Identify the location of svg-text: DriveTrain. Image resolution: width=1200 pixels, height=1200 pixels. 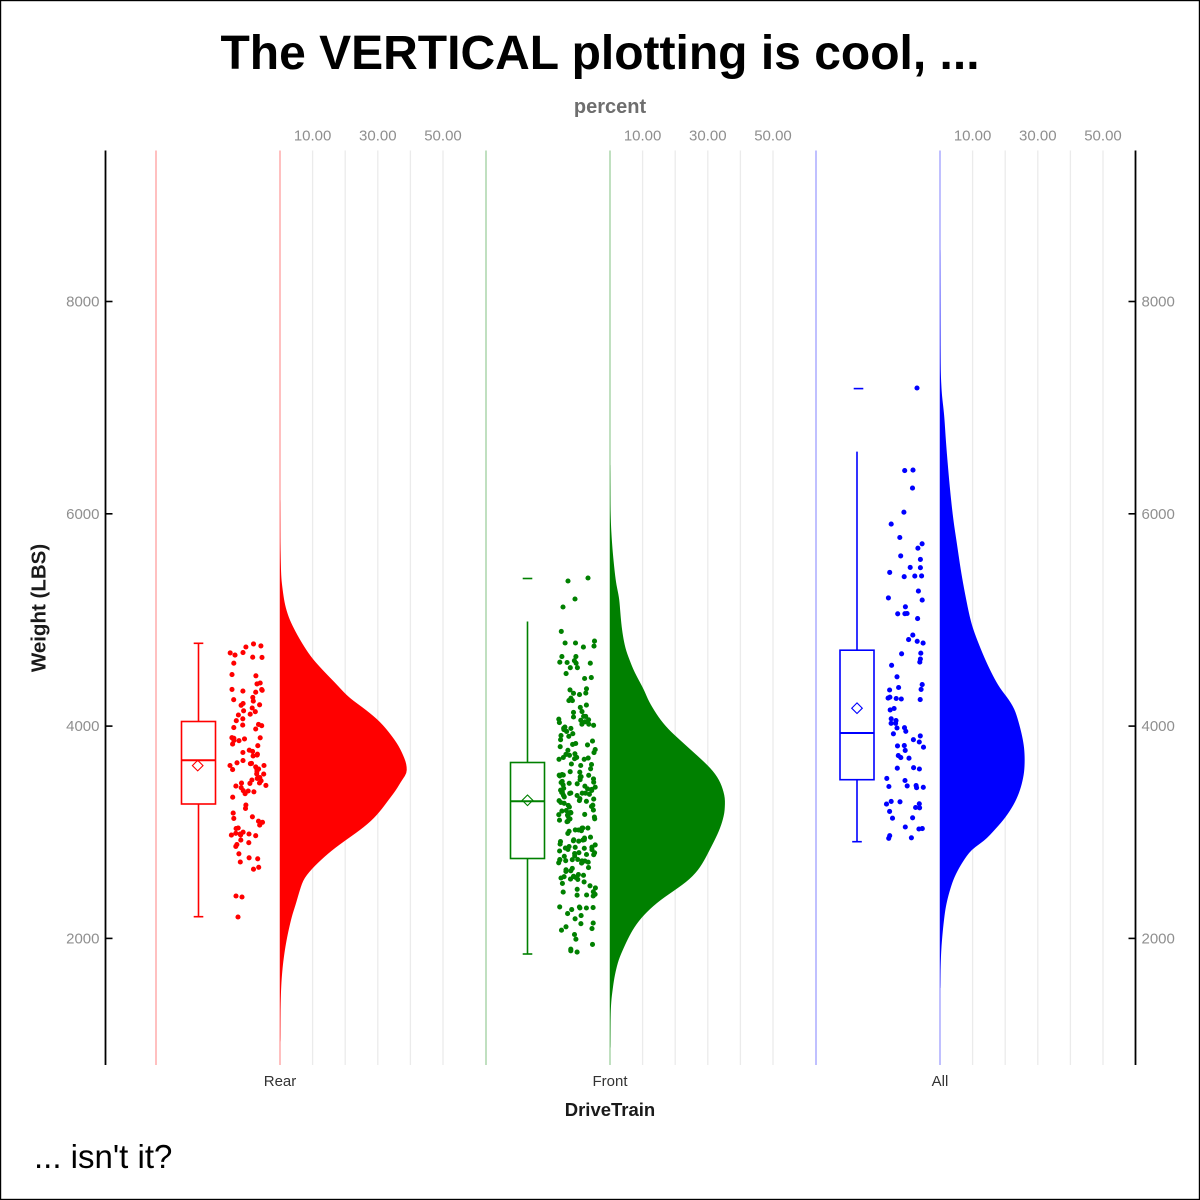
(610, 1109).